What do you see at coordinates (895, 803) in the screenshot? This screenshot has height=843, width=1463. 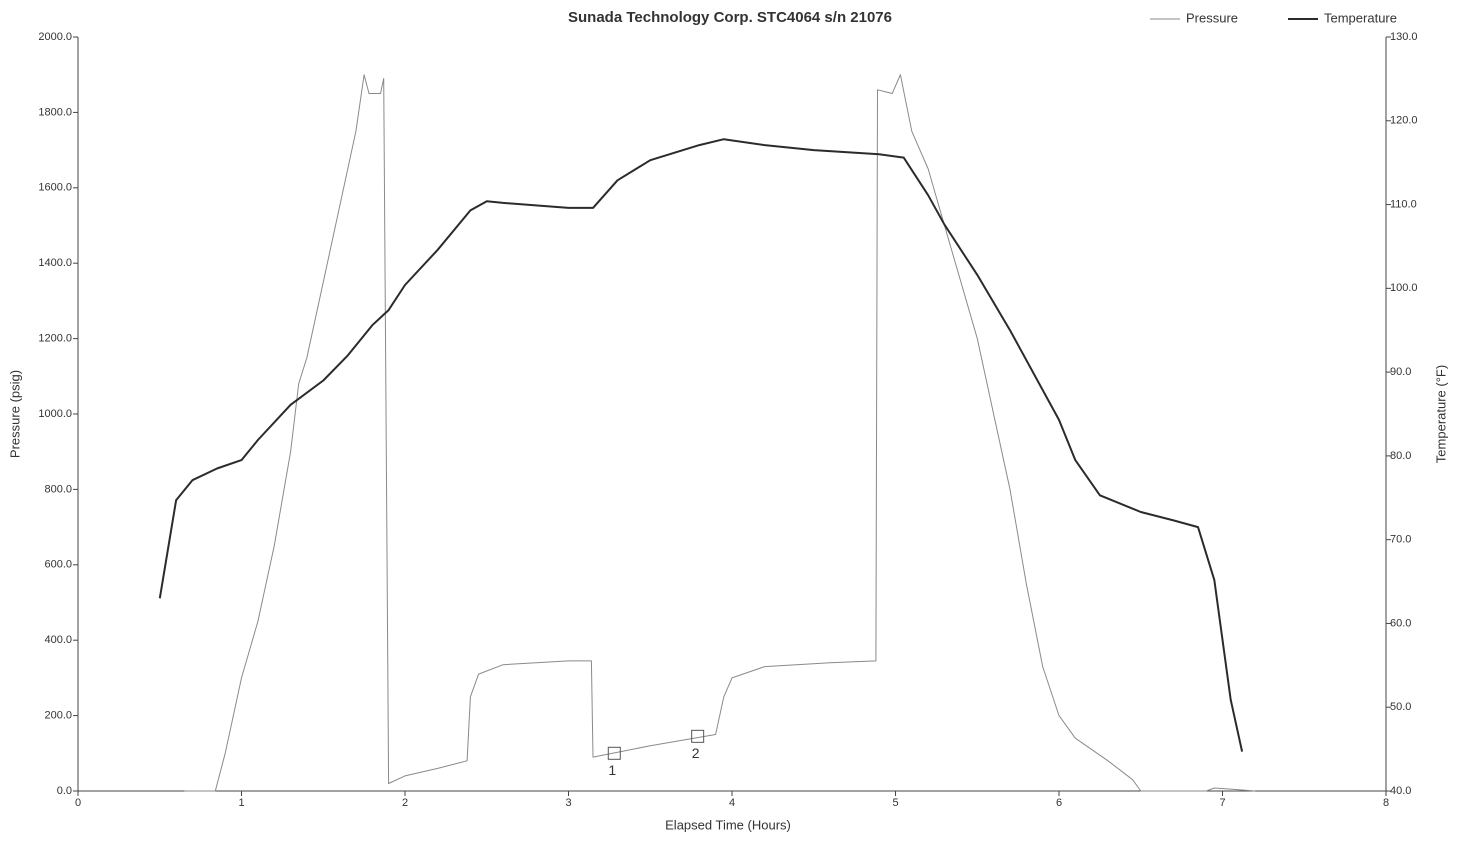 I see `x-tick-label: 5` at bounding box center [895, 803].